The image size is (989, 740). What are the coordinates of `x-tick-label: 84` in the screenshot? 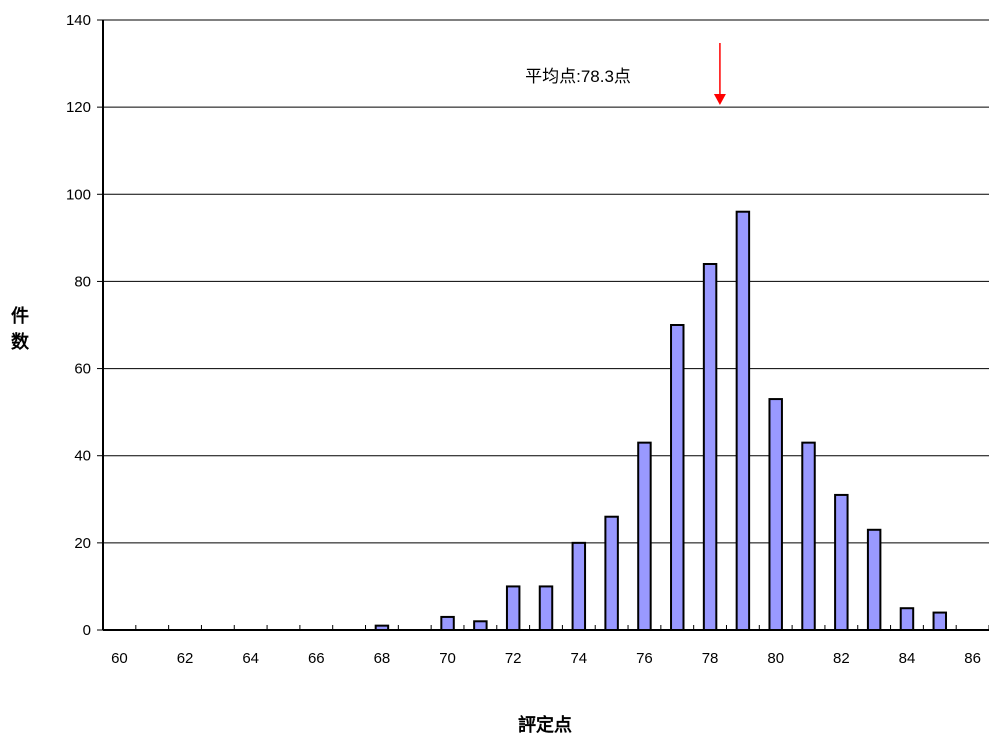 It's located at (907, 658).